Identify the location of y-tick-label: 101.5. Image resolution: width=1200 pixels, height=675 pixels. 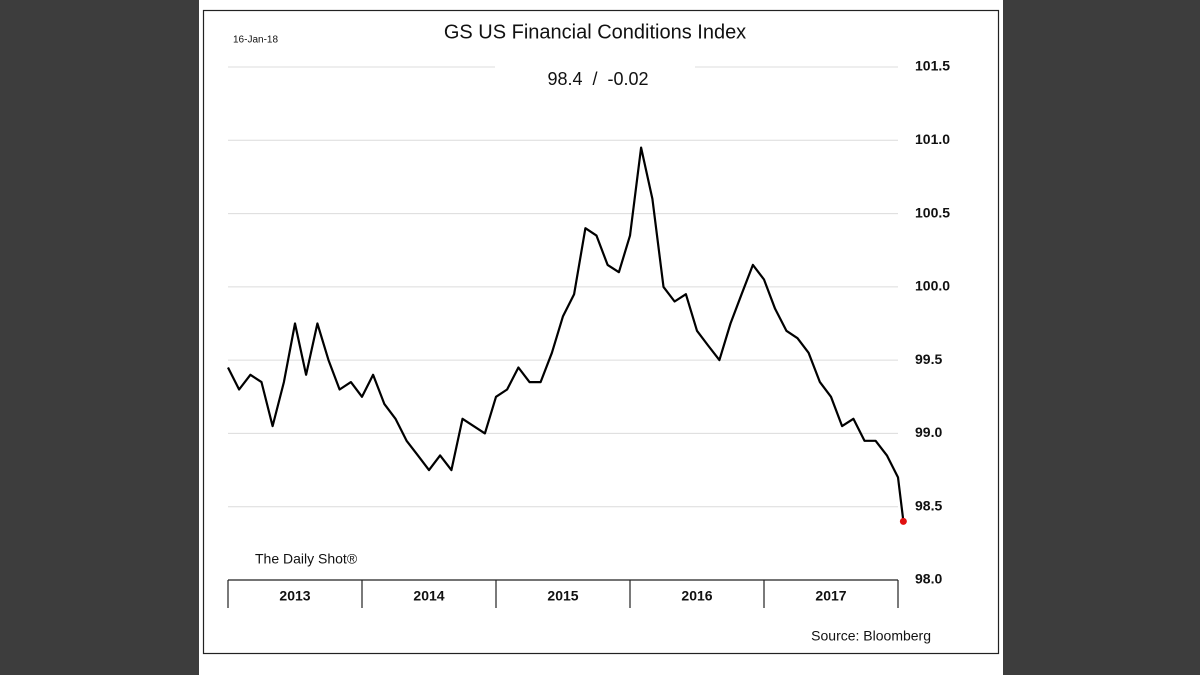
(932, 66).